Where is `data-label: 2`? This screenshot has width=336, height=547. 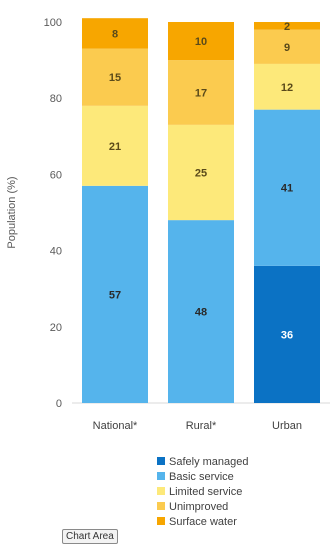 data-label: 2 is located at coordinates (287, 27).